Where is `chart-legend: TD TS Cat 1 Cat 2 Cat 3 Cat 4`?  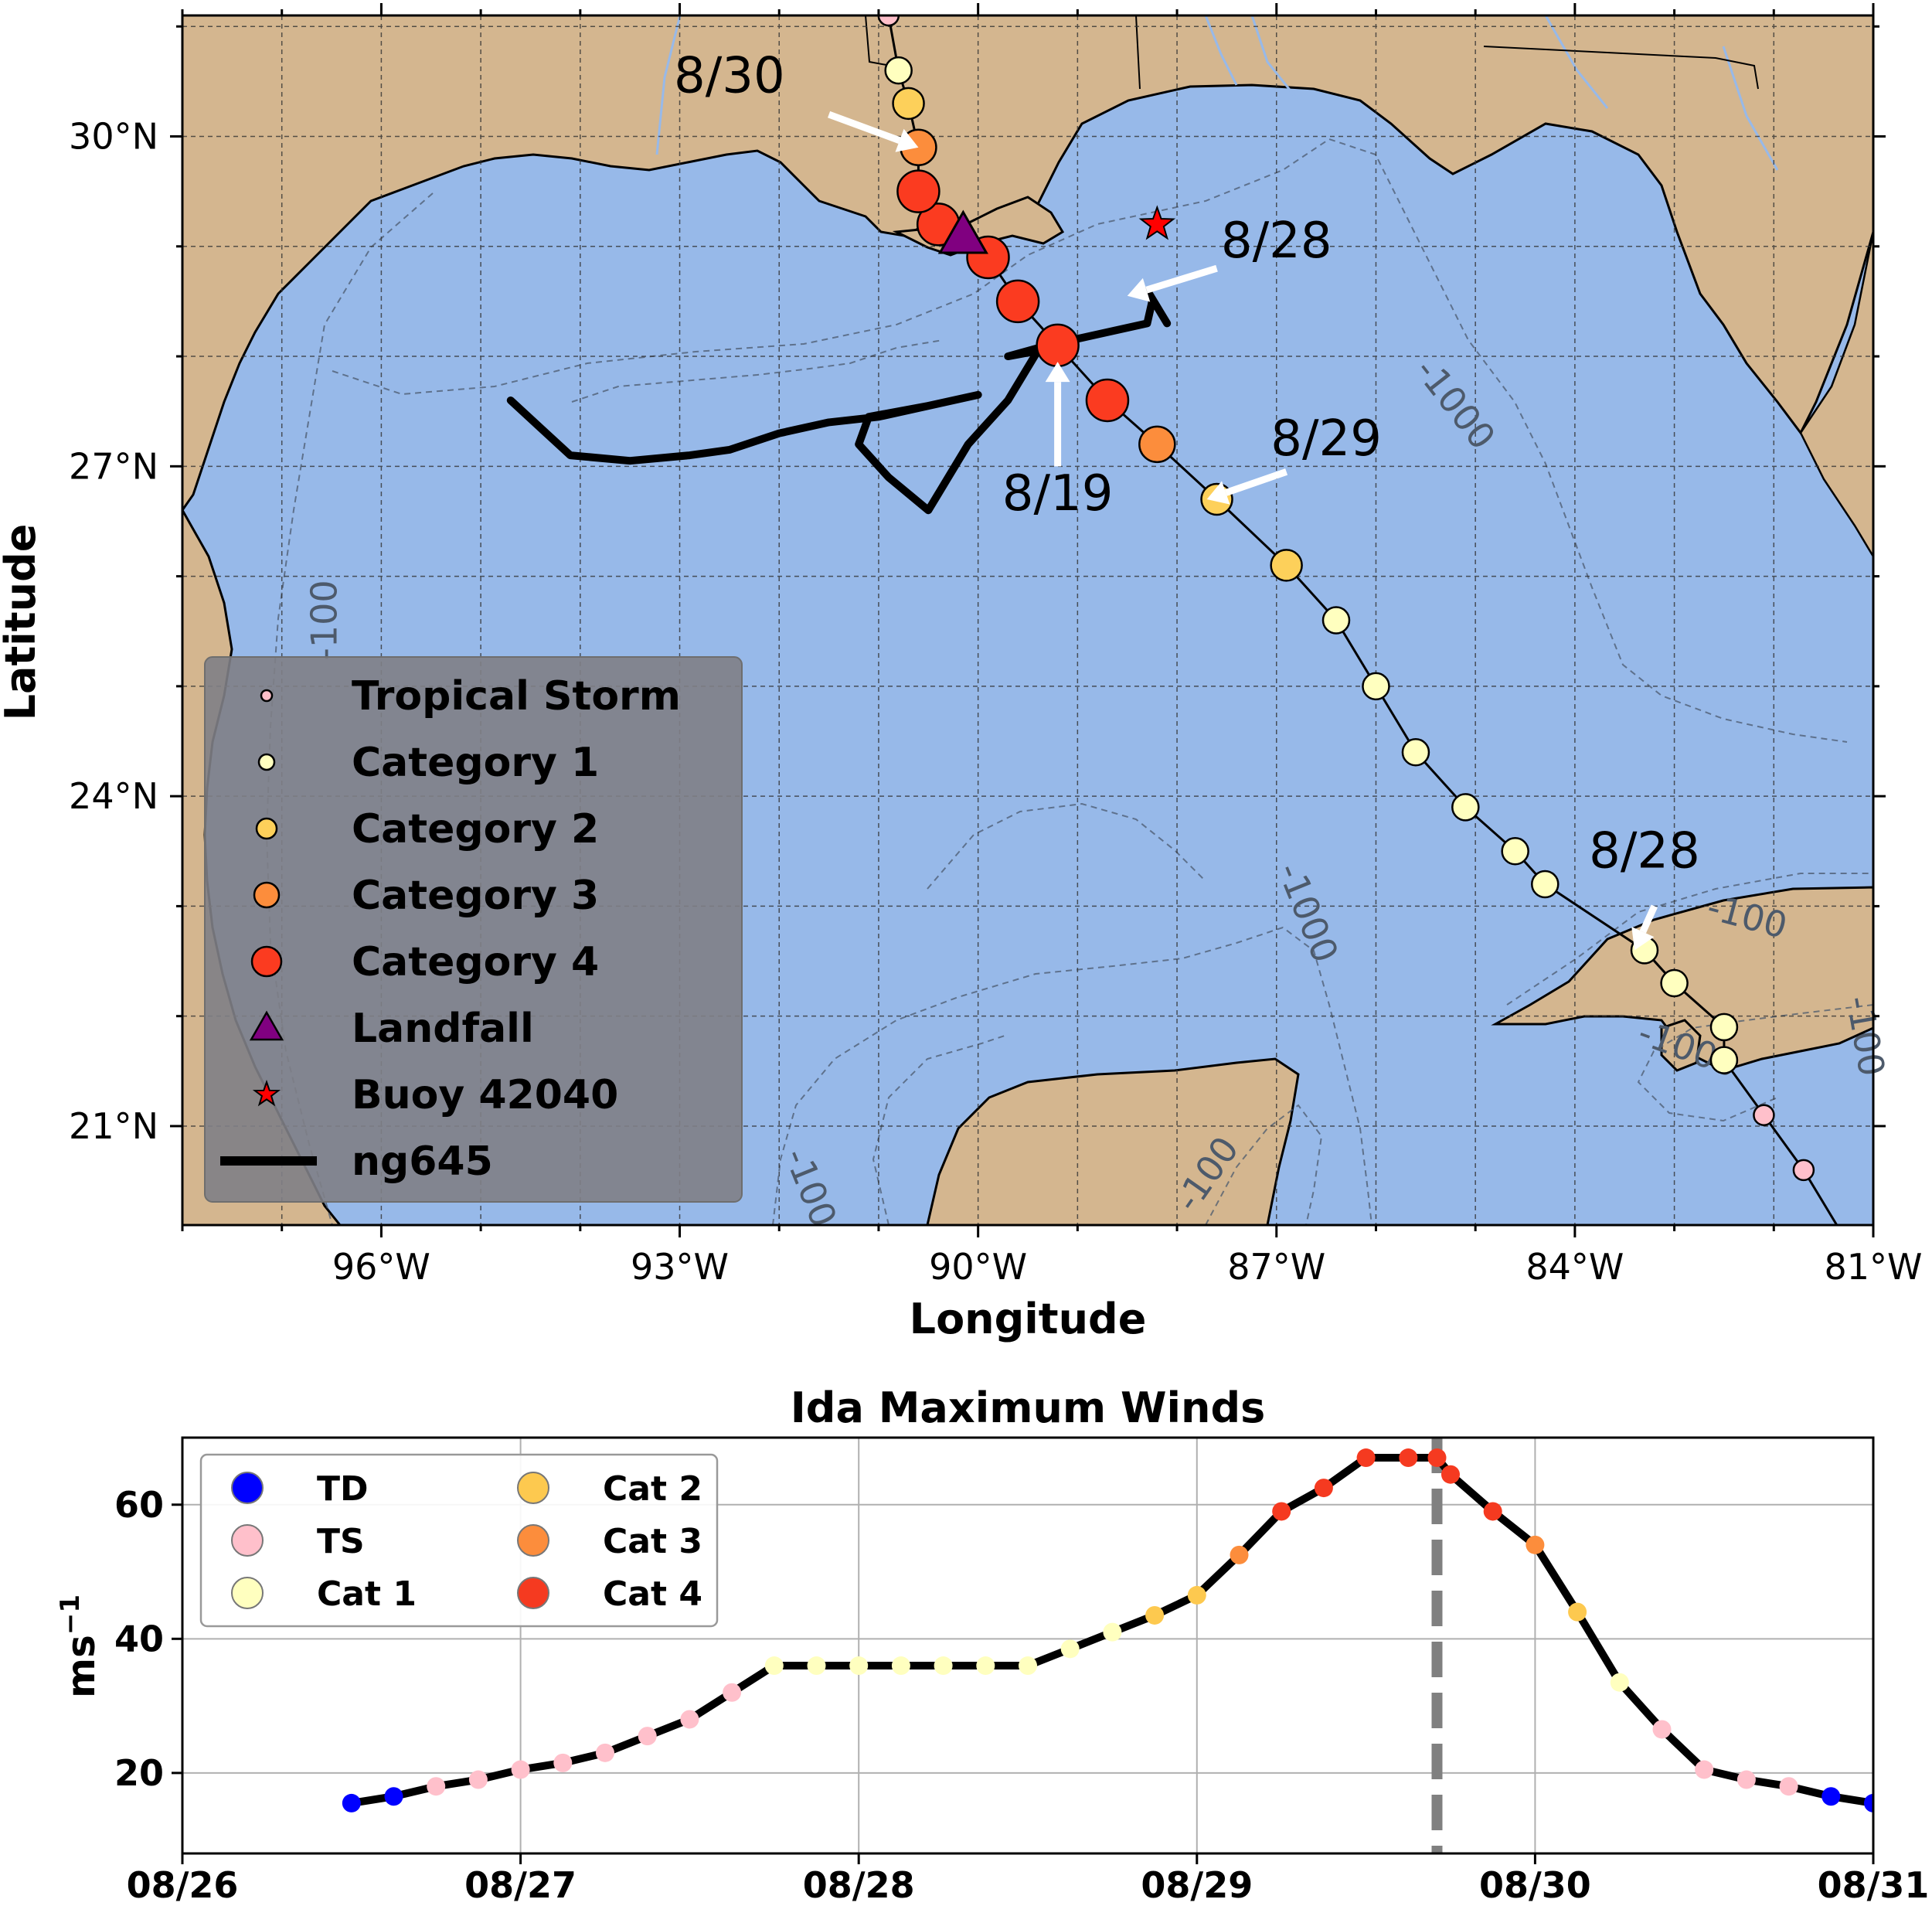
chart-legend: TD TS Cat 1 Cat 2 Cat 3 Cat 4 is located at coordinates (459, 1541).